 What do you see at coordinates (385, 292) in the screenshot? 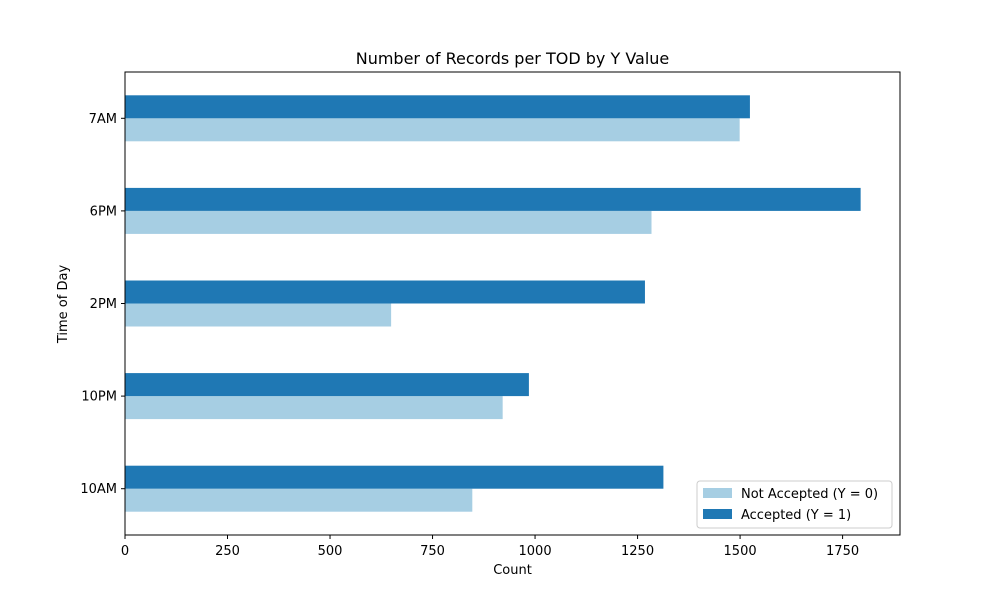
I see `bar-accepted-2pm` at bounding box center [385, 292].